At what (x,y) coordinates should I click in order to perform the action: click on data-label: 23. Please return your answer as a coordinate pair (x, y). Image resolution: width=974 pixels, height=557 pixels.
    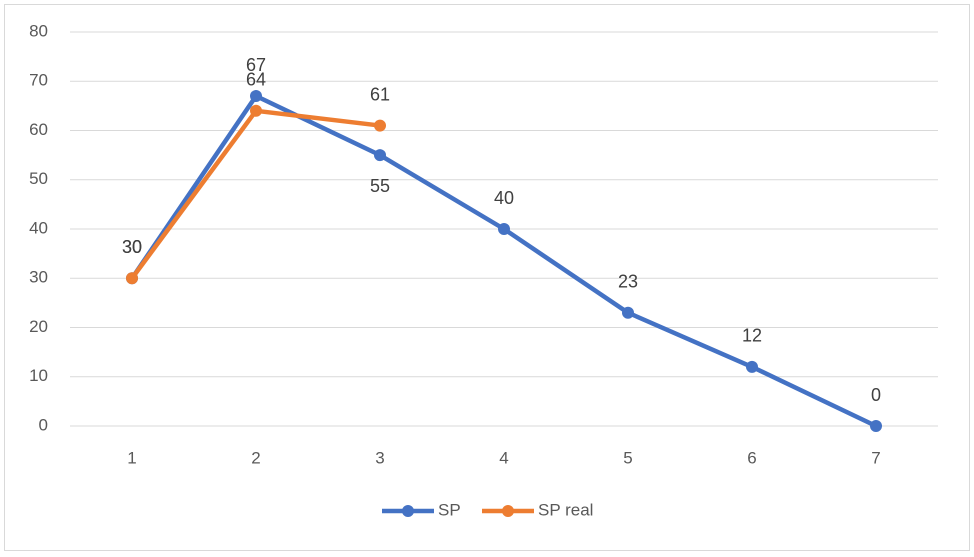
    Looking at the image, I should click on (628, 281).